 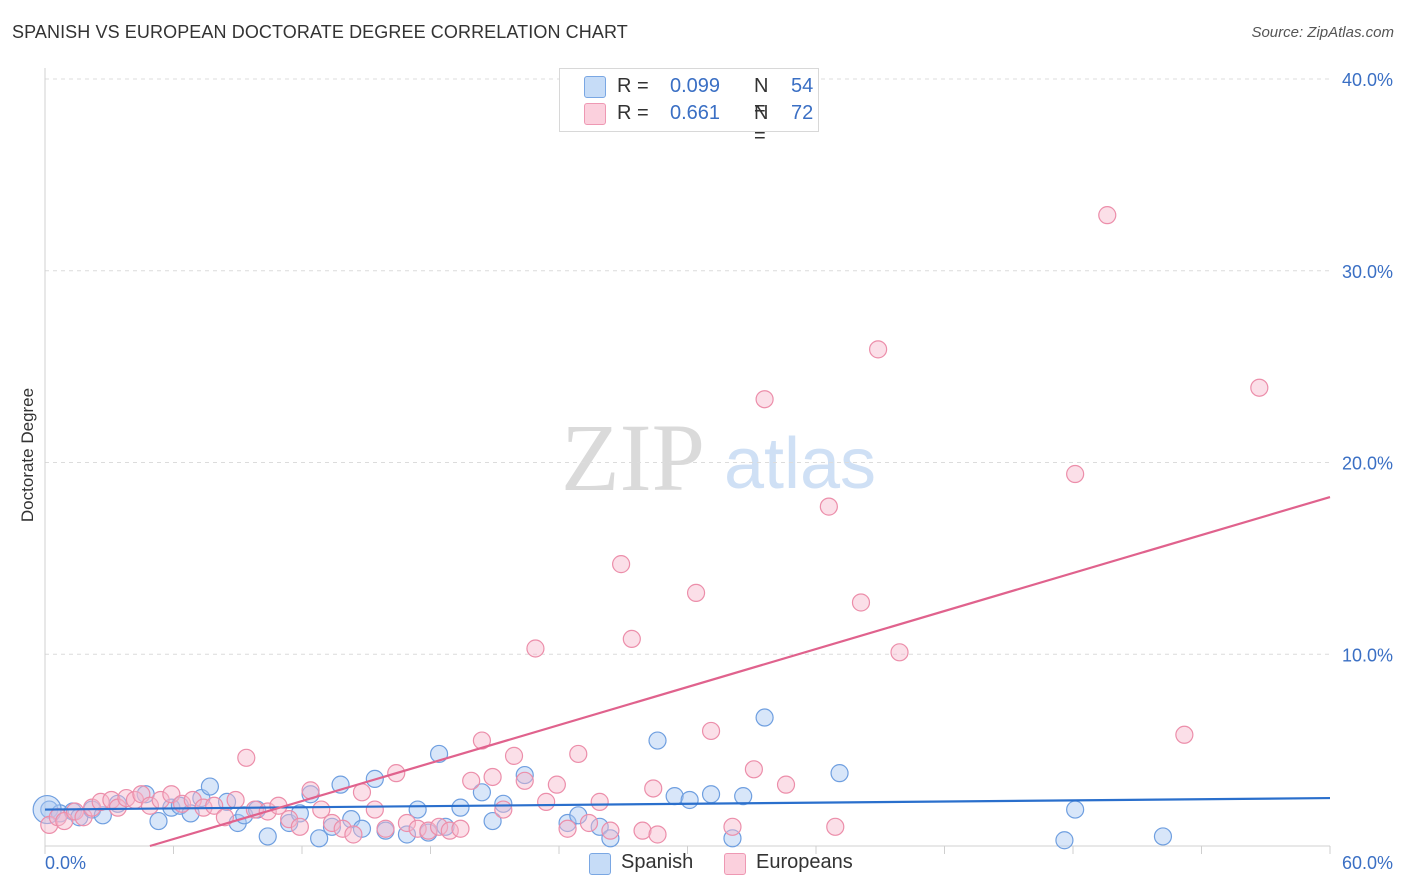 I want to click on europeans-legend-label: Europeans, so click(x=804, y=862).